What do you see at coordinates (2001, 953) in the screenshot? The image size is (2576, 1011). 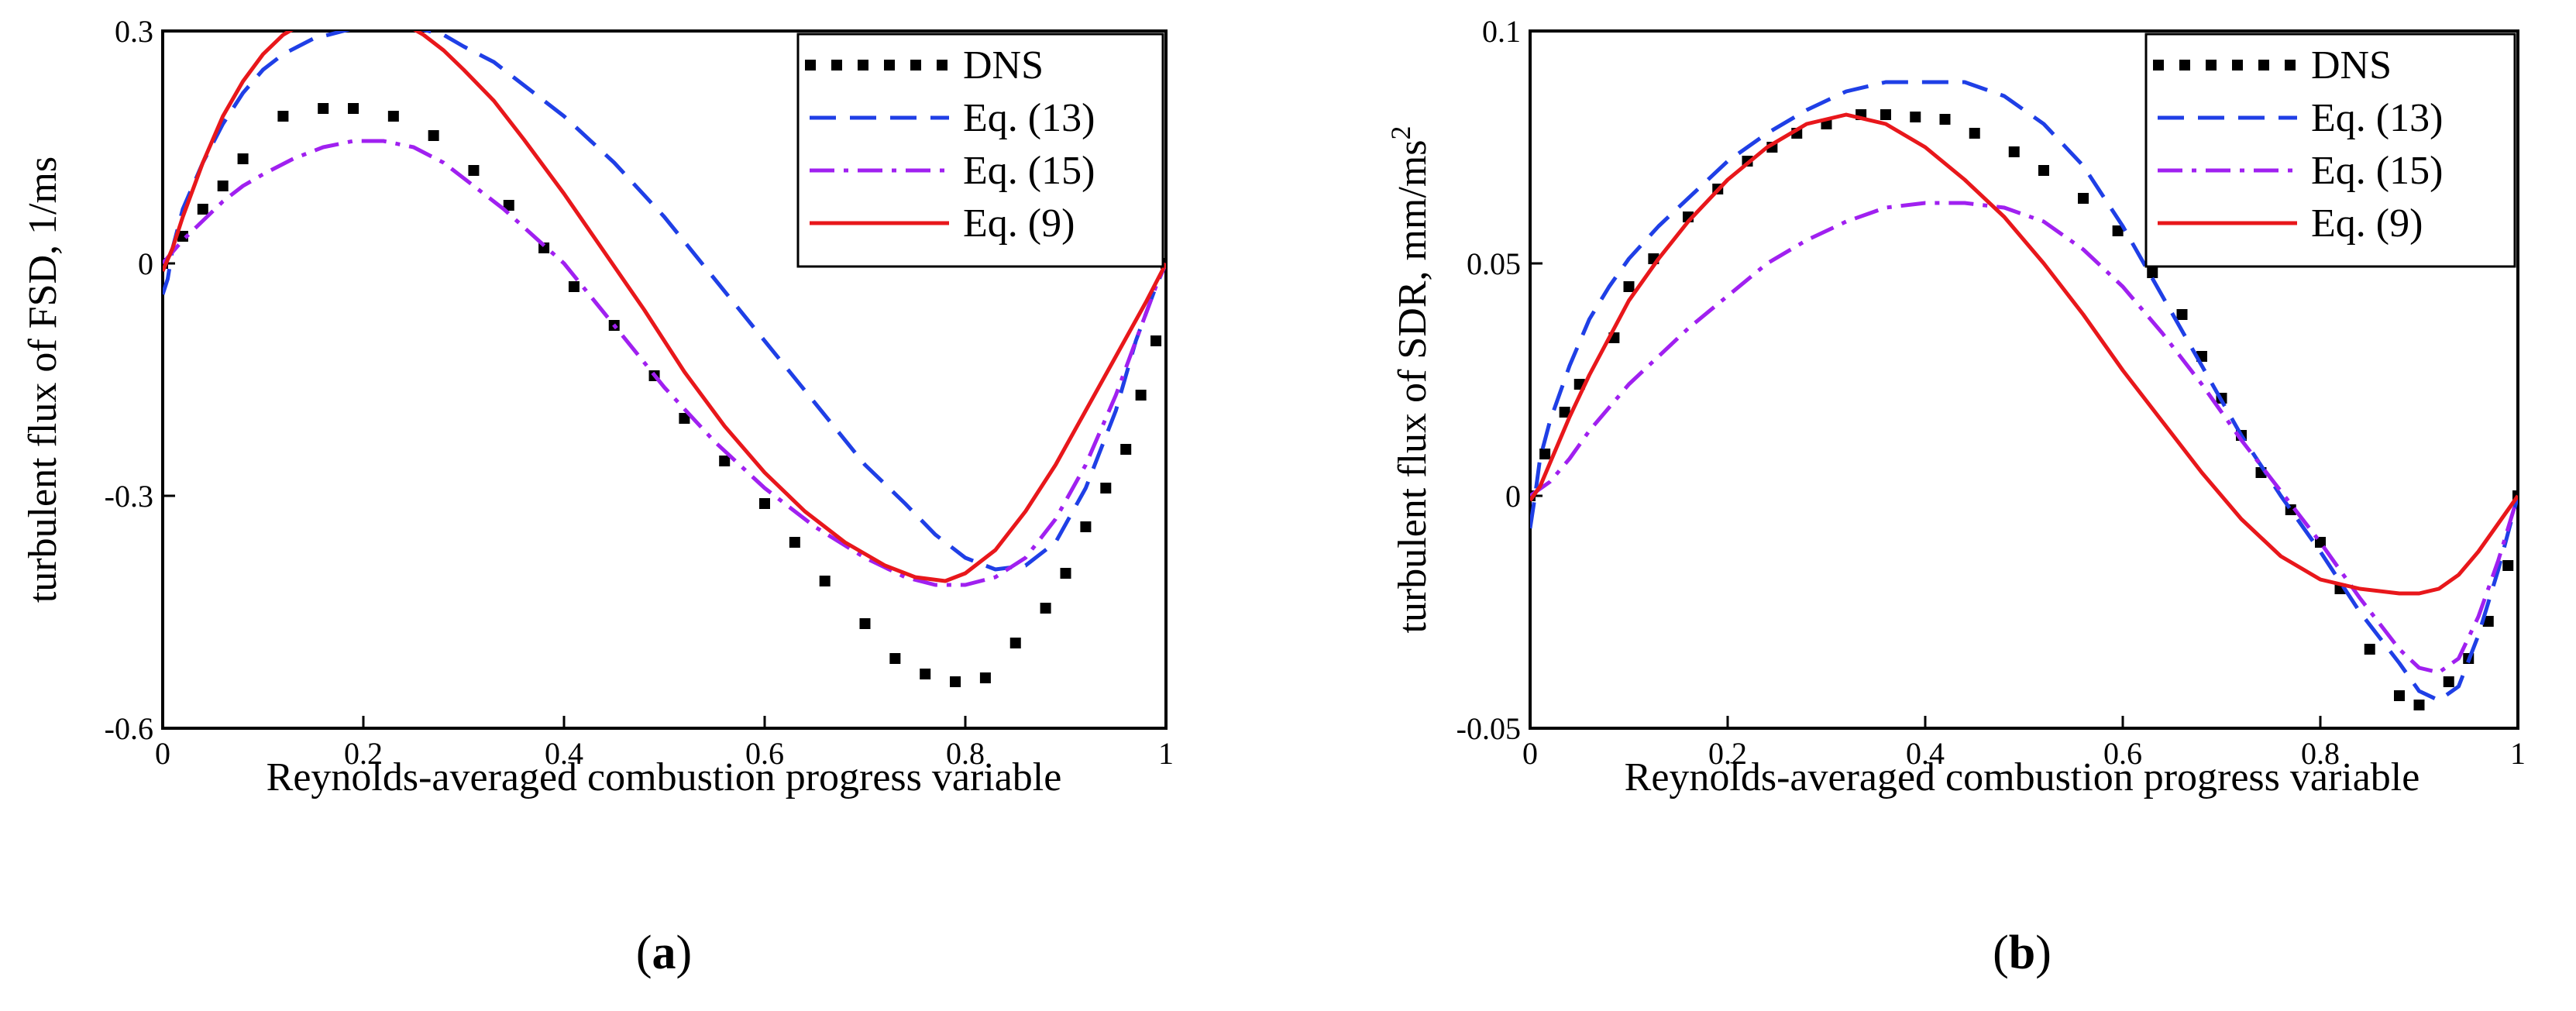 I see `caption-b-open: (` at bounding box center [2001, 953].